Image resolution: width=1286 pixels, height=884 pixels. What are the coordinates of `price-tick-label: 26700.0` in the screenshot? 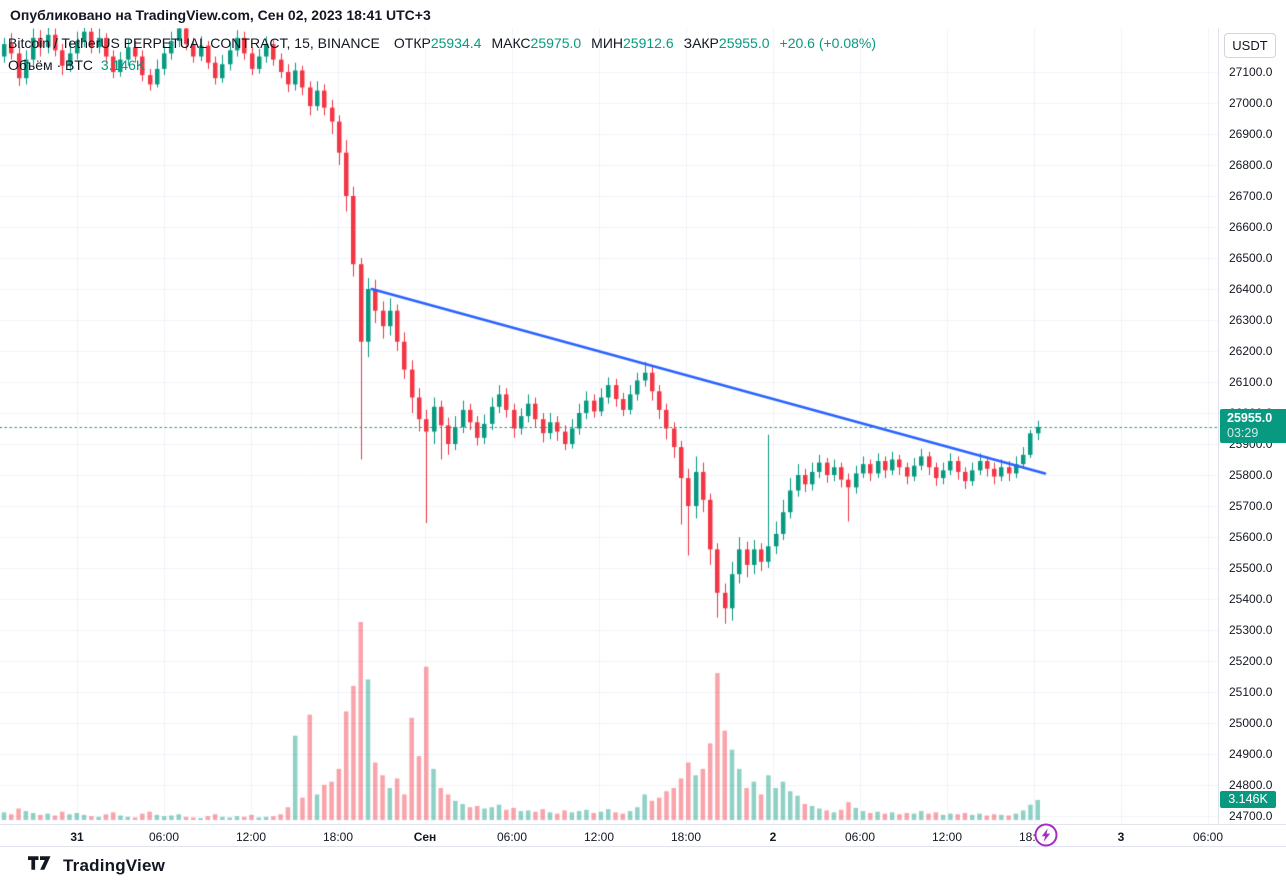 It's located at (1251, 196).